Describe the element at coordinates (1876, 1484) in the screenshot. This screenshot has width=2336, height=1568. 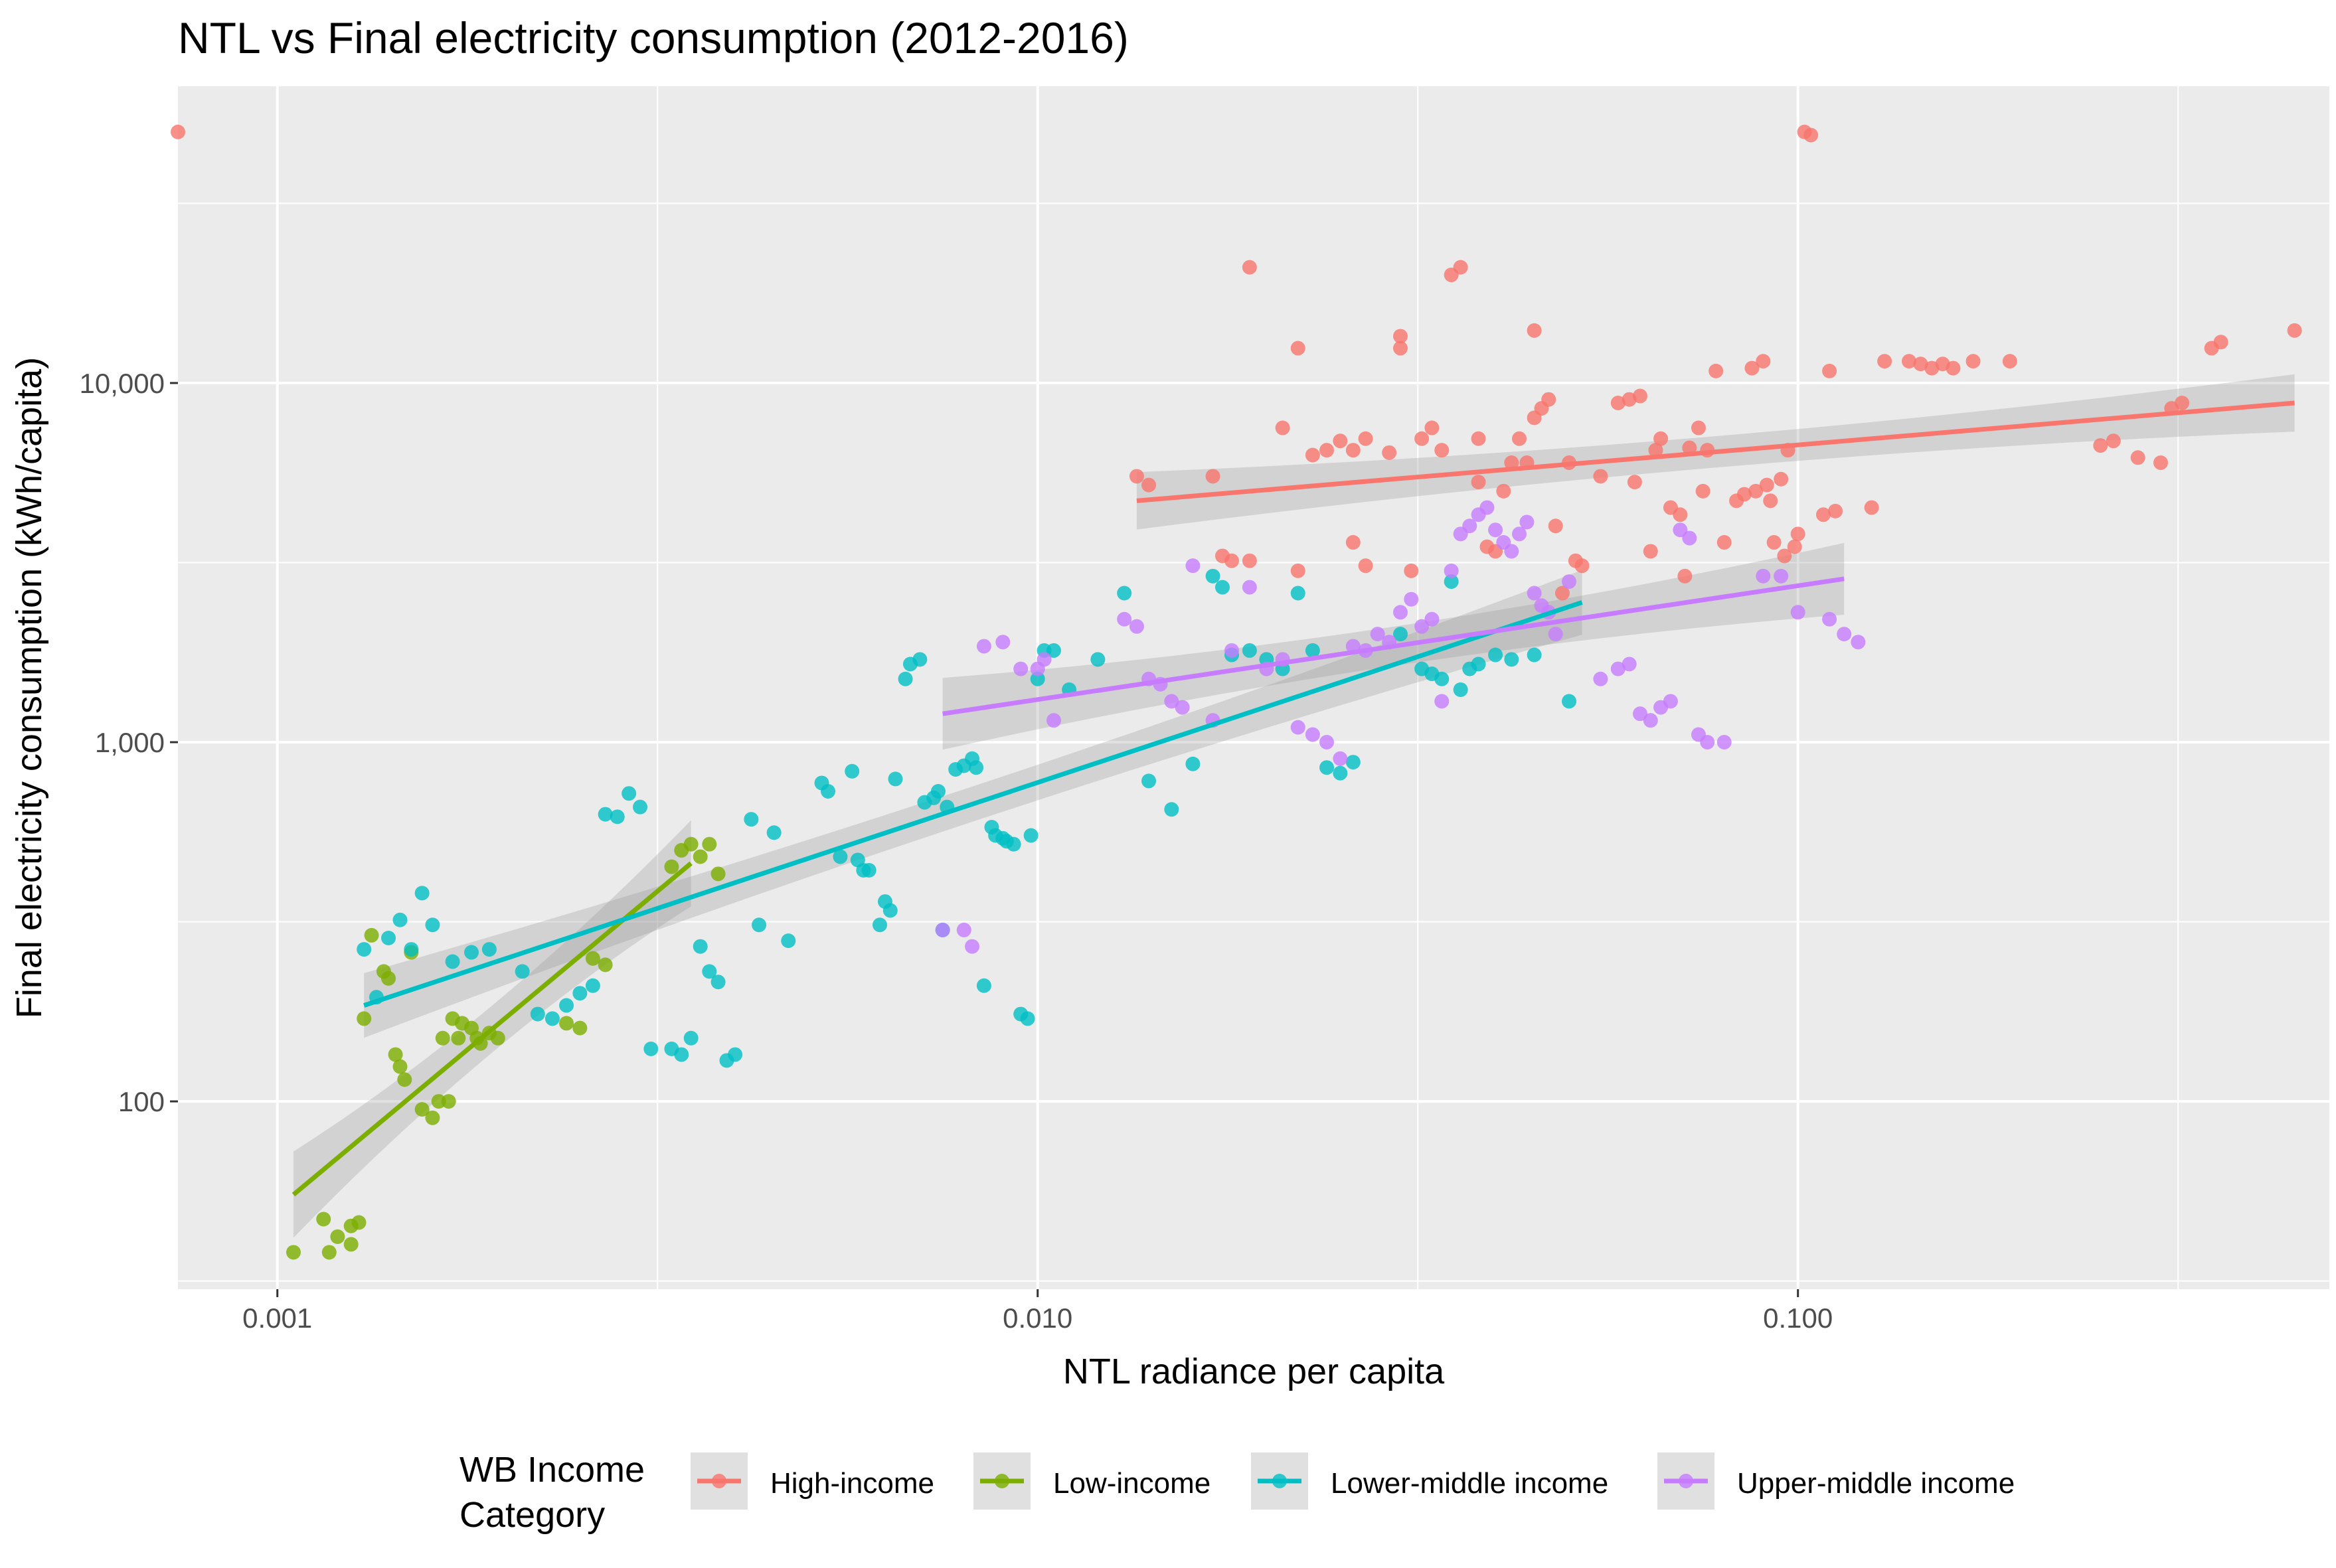
I see `legend-label: Upper-middle income` at that location.